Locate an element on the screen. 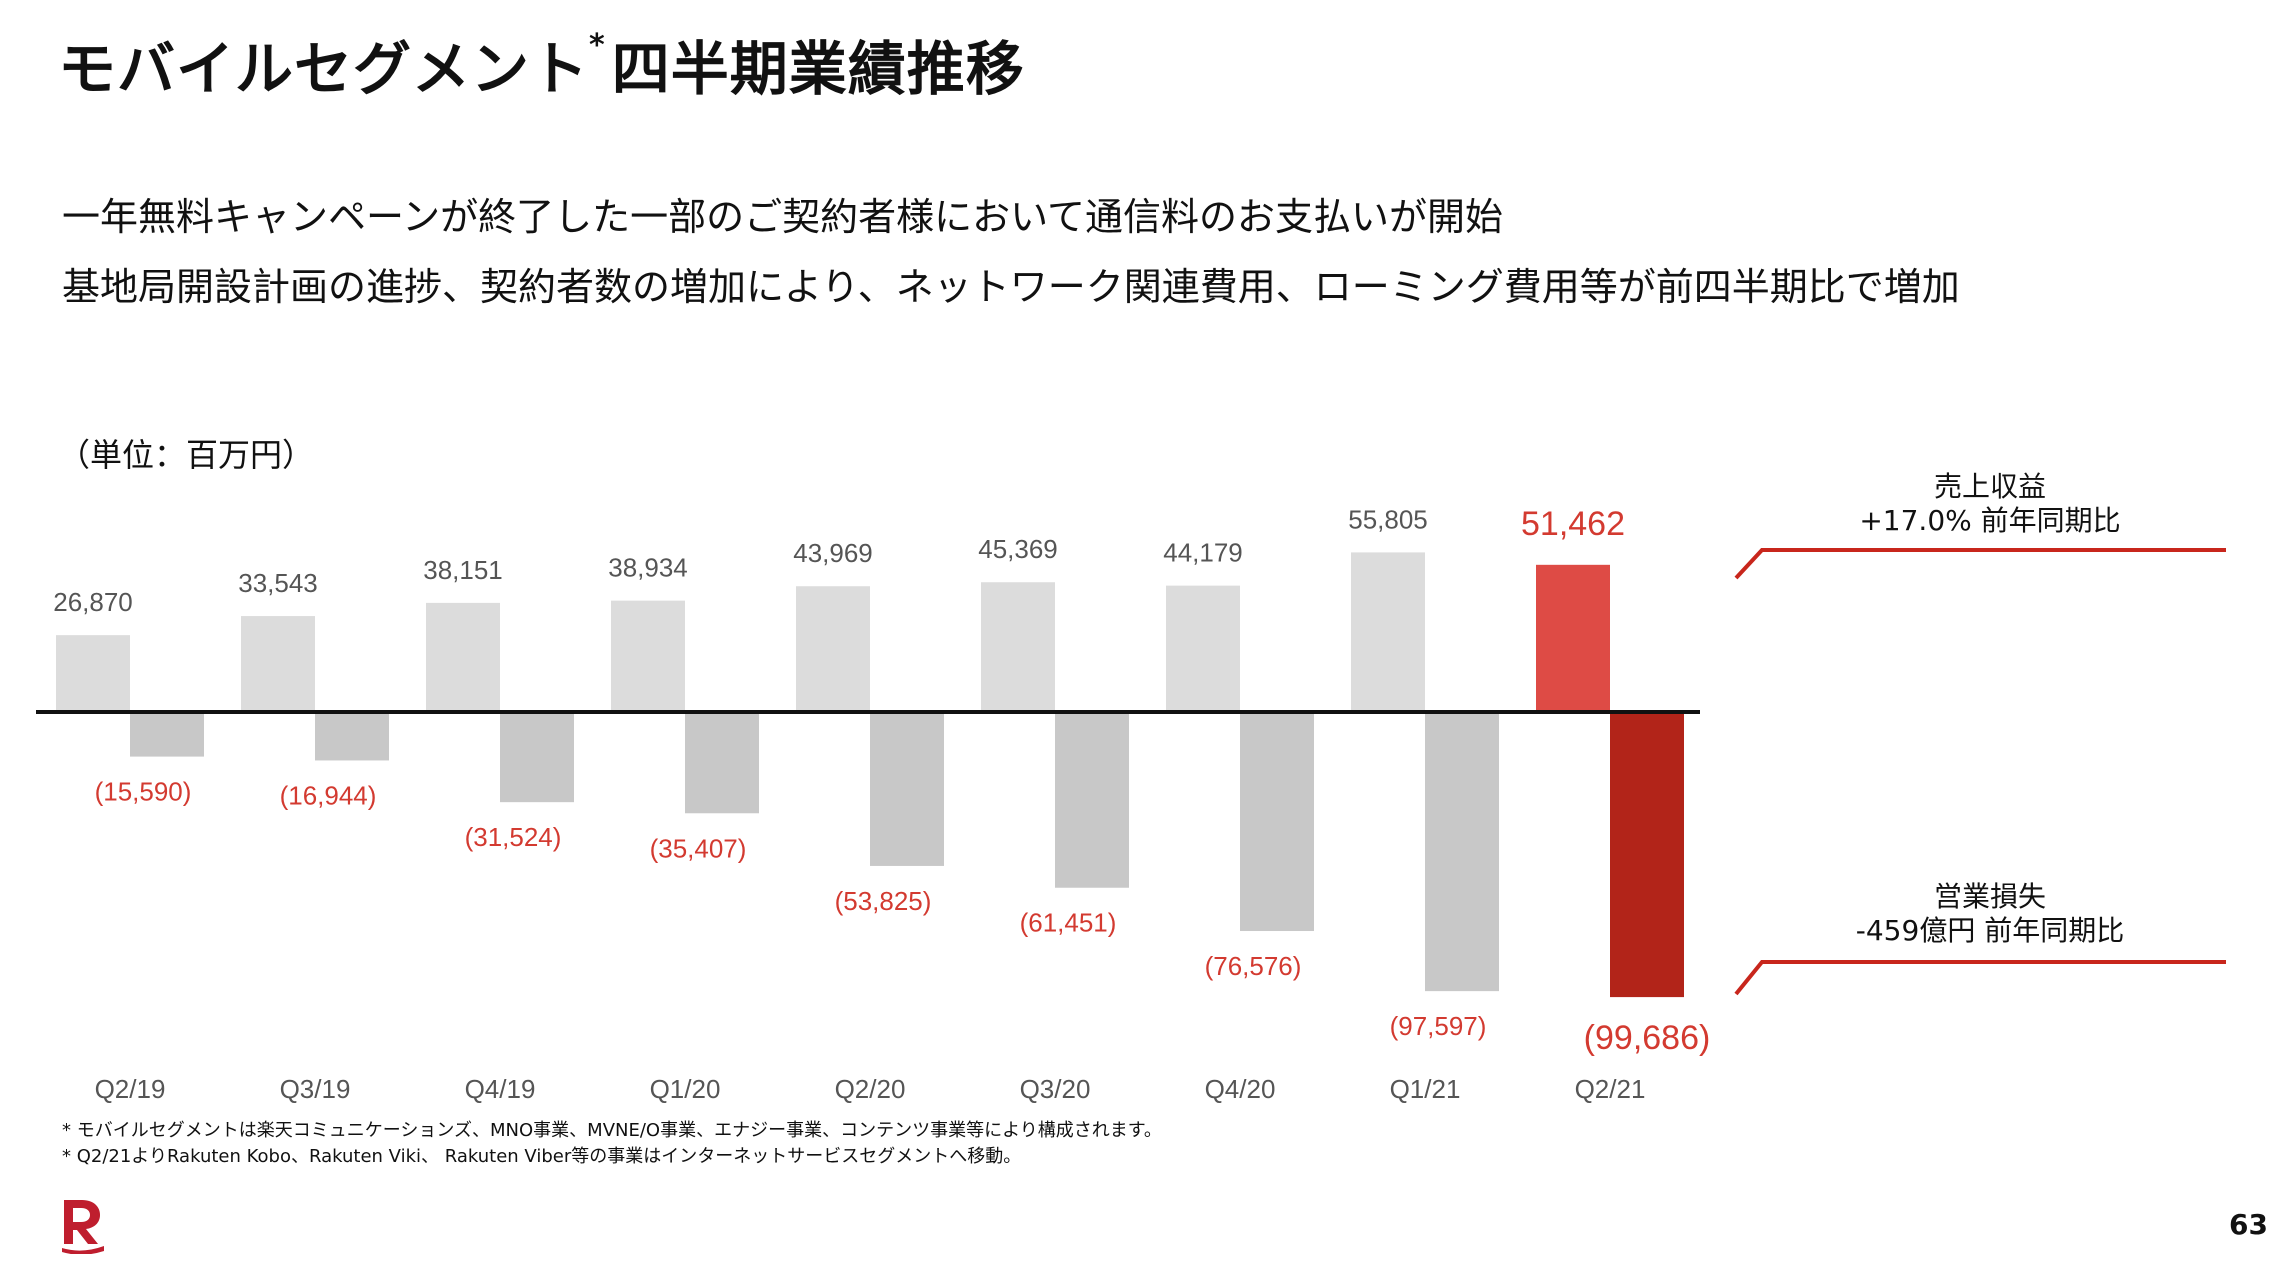 The image size is (2288, 1266). loss-label-Q4/19: (31,524) is located at coordinates (513, 837).